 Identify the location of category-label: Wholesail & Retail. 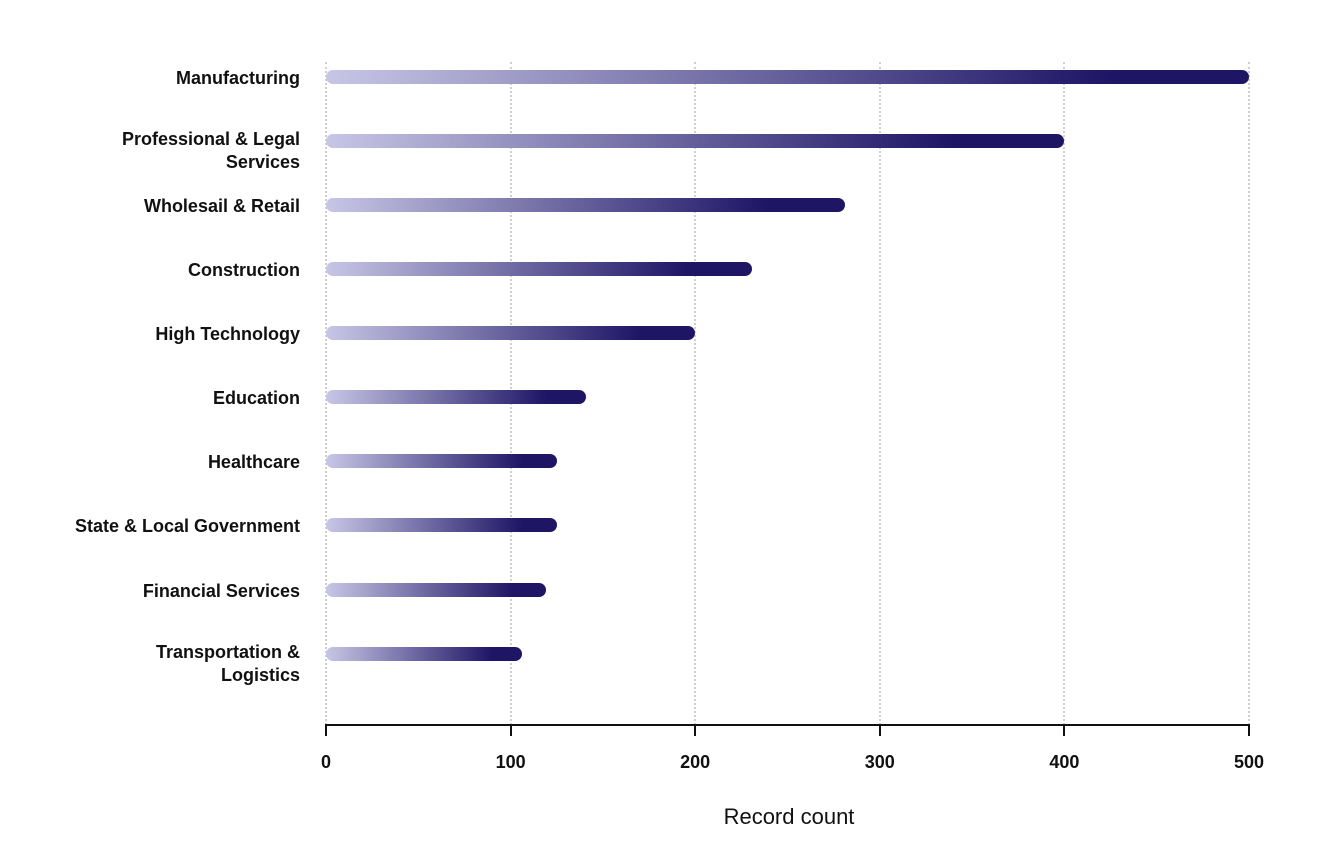
(221, 206).